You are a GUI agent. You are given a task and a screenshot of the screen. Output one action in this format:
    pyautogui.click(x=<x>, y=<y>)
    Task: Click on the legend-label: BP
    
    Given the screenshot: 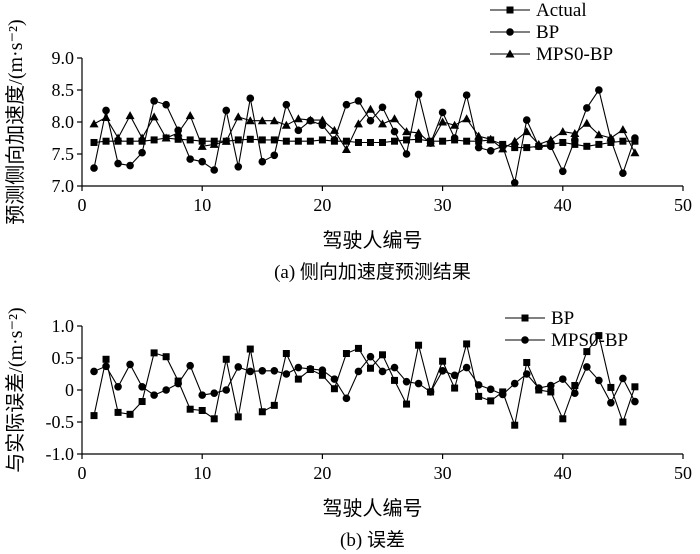 What is the action you would take?
    pyautogui.click(x=547, y=32)
    